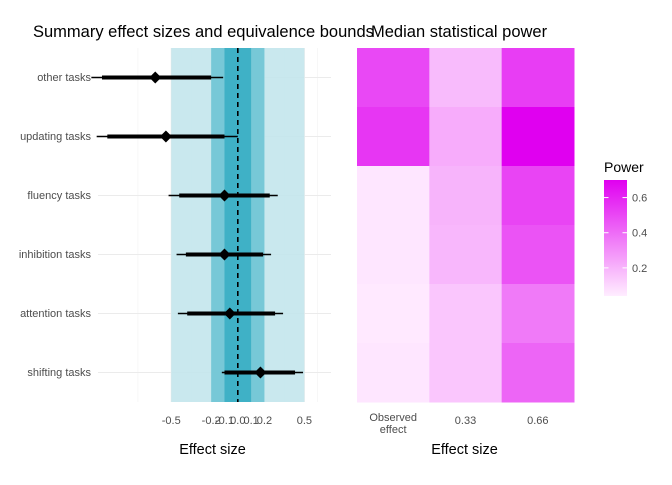  What do you see at coordinates (393, 430) in the screenshot?
I see `heat-x-tick-label: effect` at bounding box center [393, 430].